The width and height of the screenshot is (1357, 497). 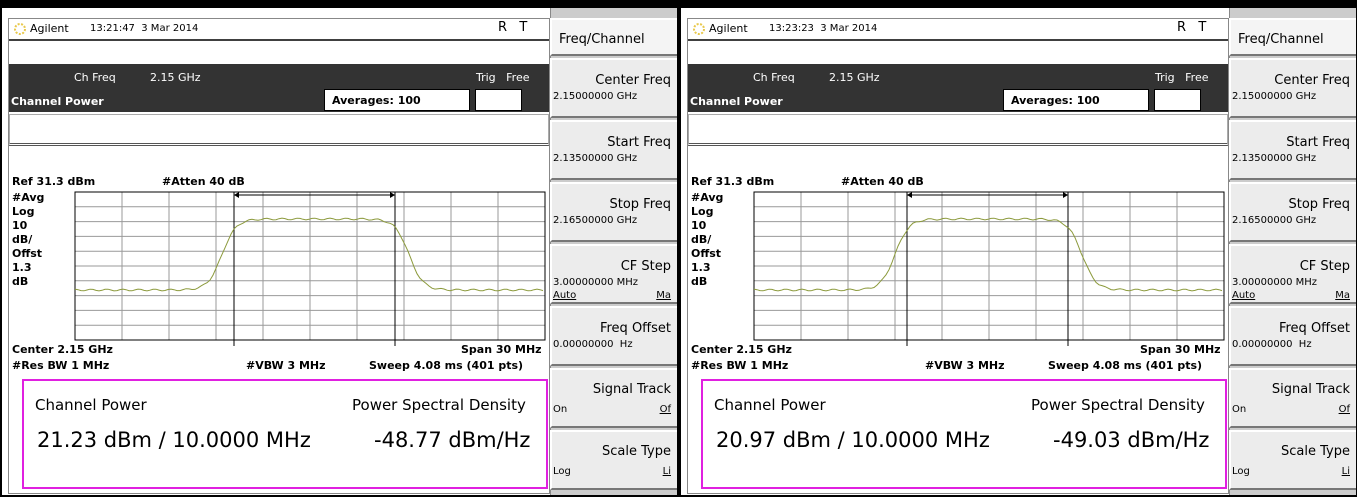 I want to click on scale-label: 1.3, so click(x=701, y=267).